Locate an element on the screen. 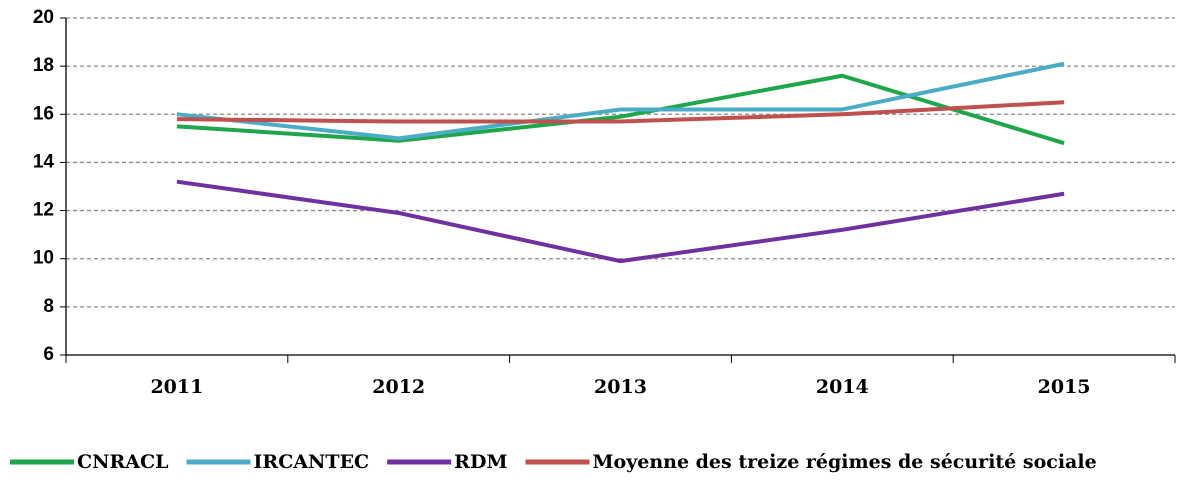  y-tick-label: 10 is located at coordinates (43, 258).